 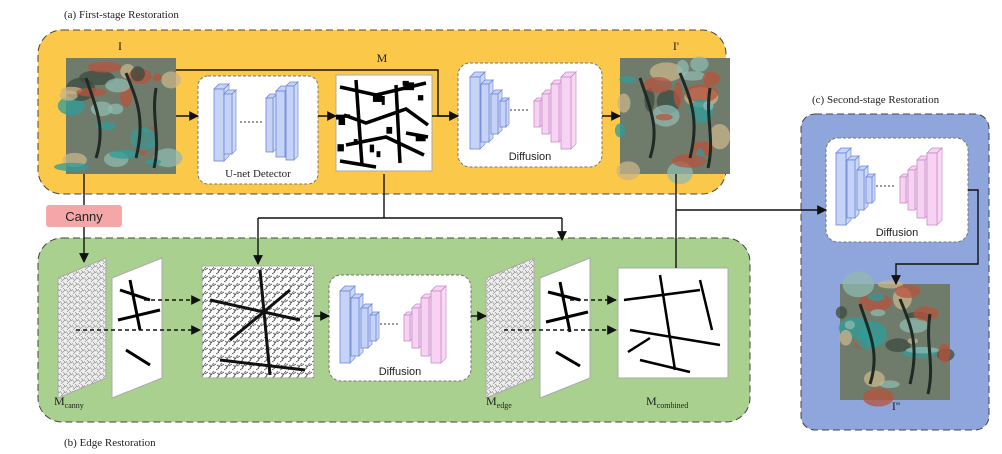 I want to click on diffusion-block-stage-c: Diffusion, so click(x=897, y=190).